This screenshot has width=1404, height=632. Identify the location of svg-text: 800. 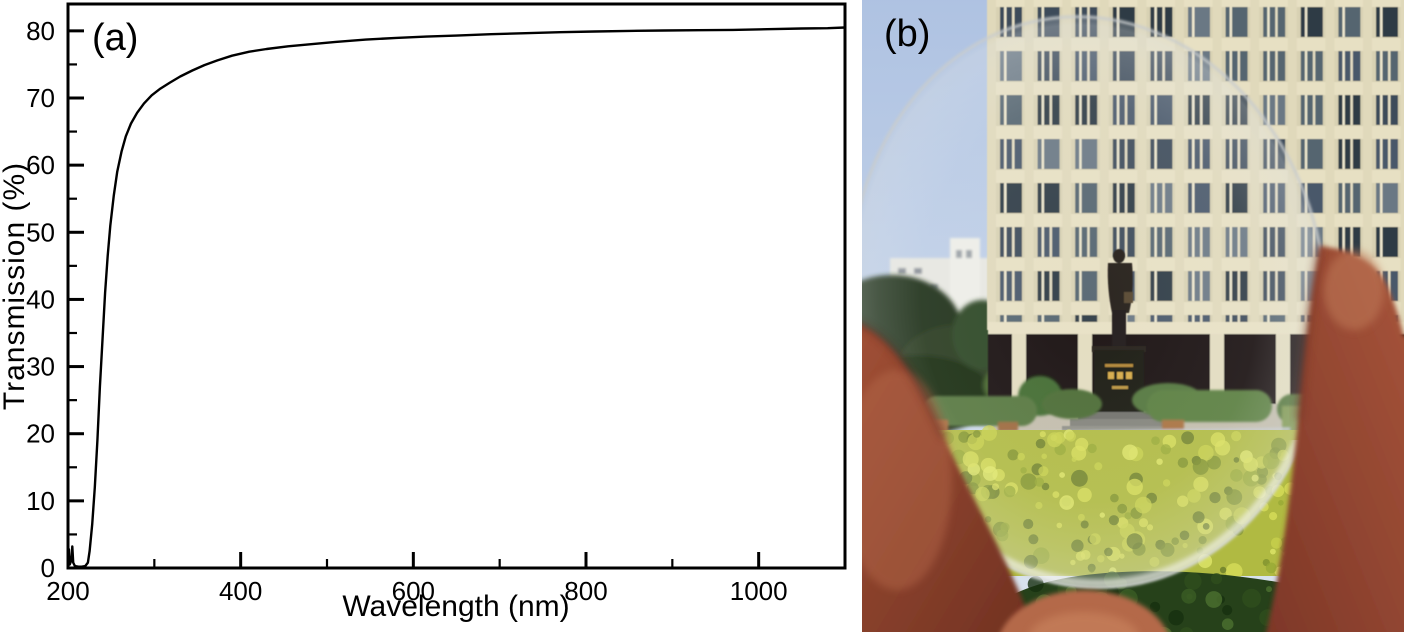
(585, 591).